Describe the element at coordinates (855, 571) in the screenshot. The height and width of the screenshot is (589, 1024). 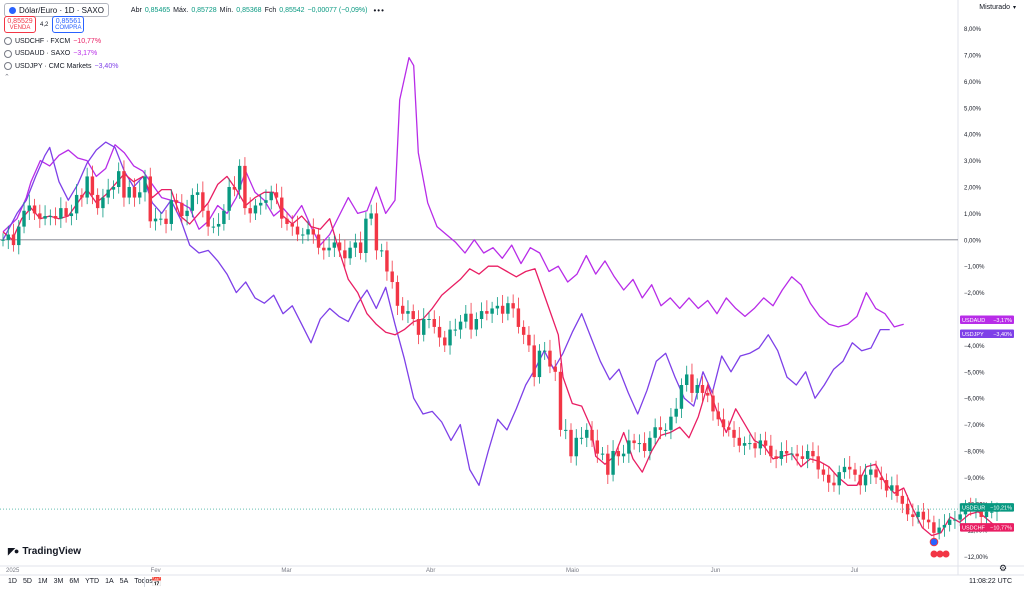
I see `x-tick-label: Jul` at that location.